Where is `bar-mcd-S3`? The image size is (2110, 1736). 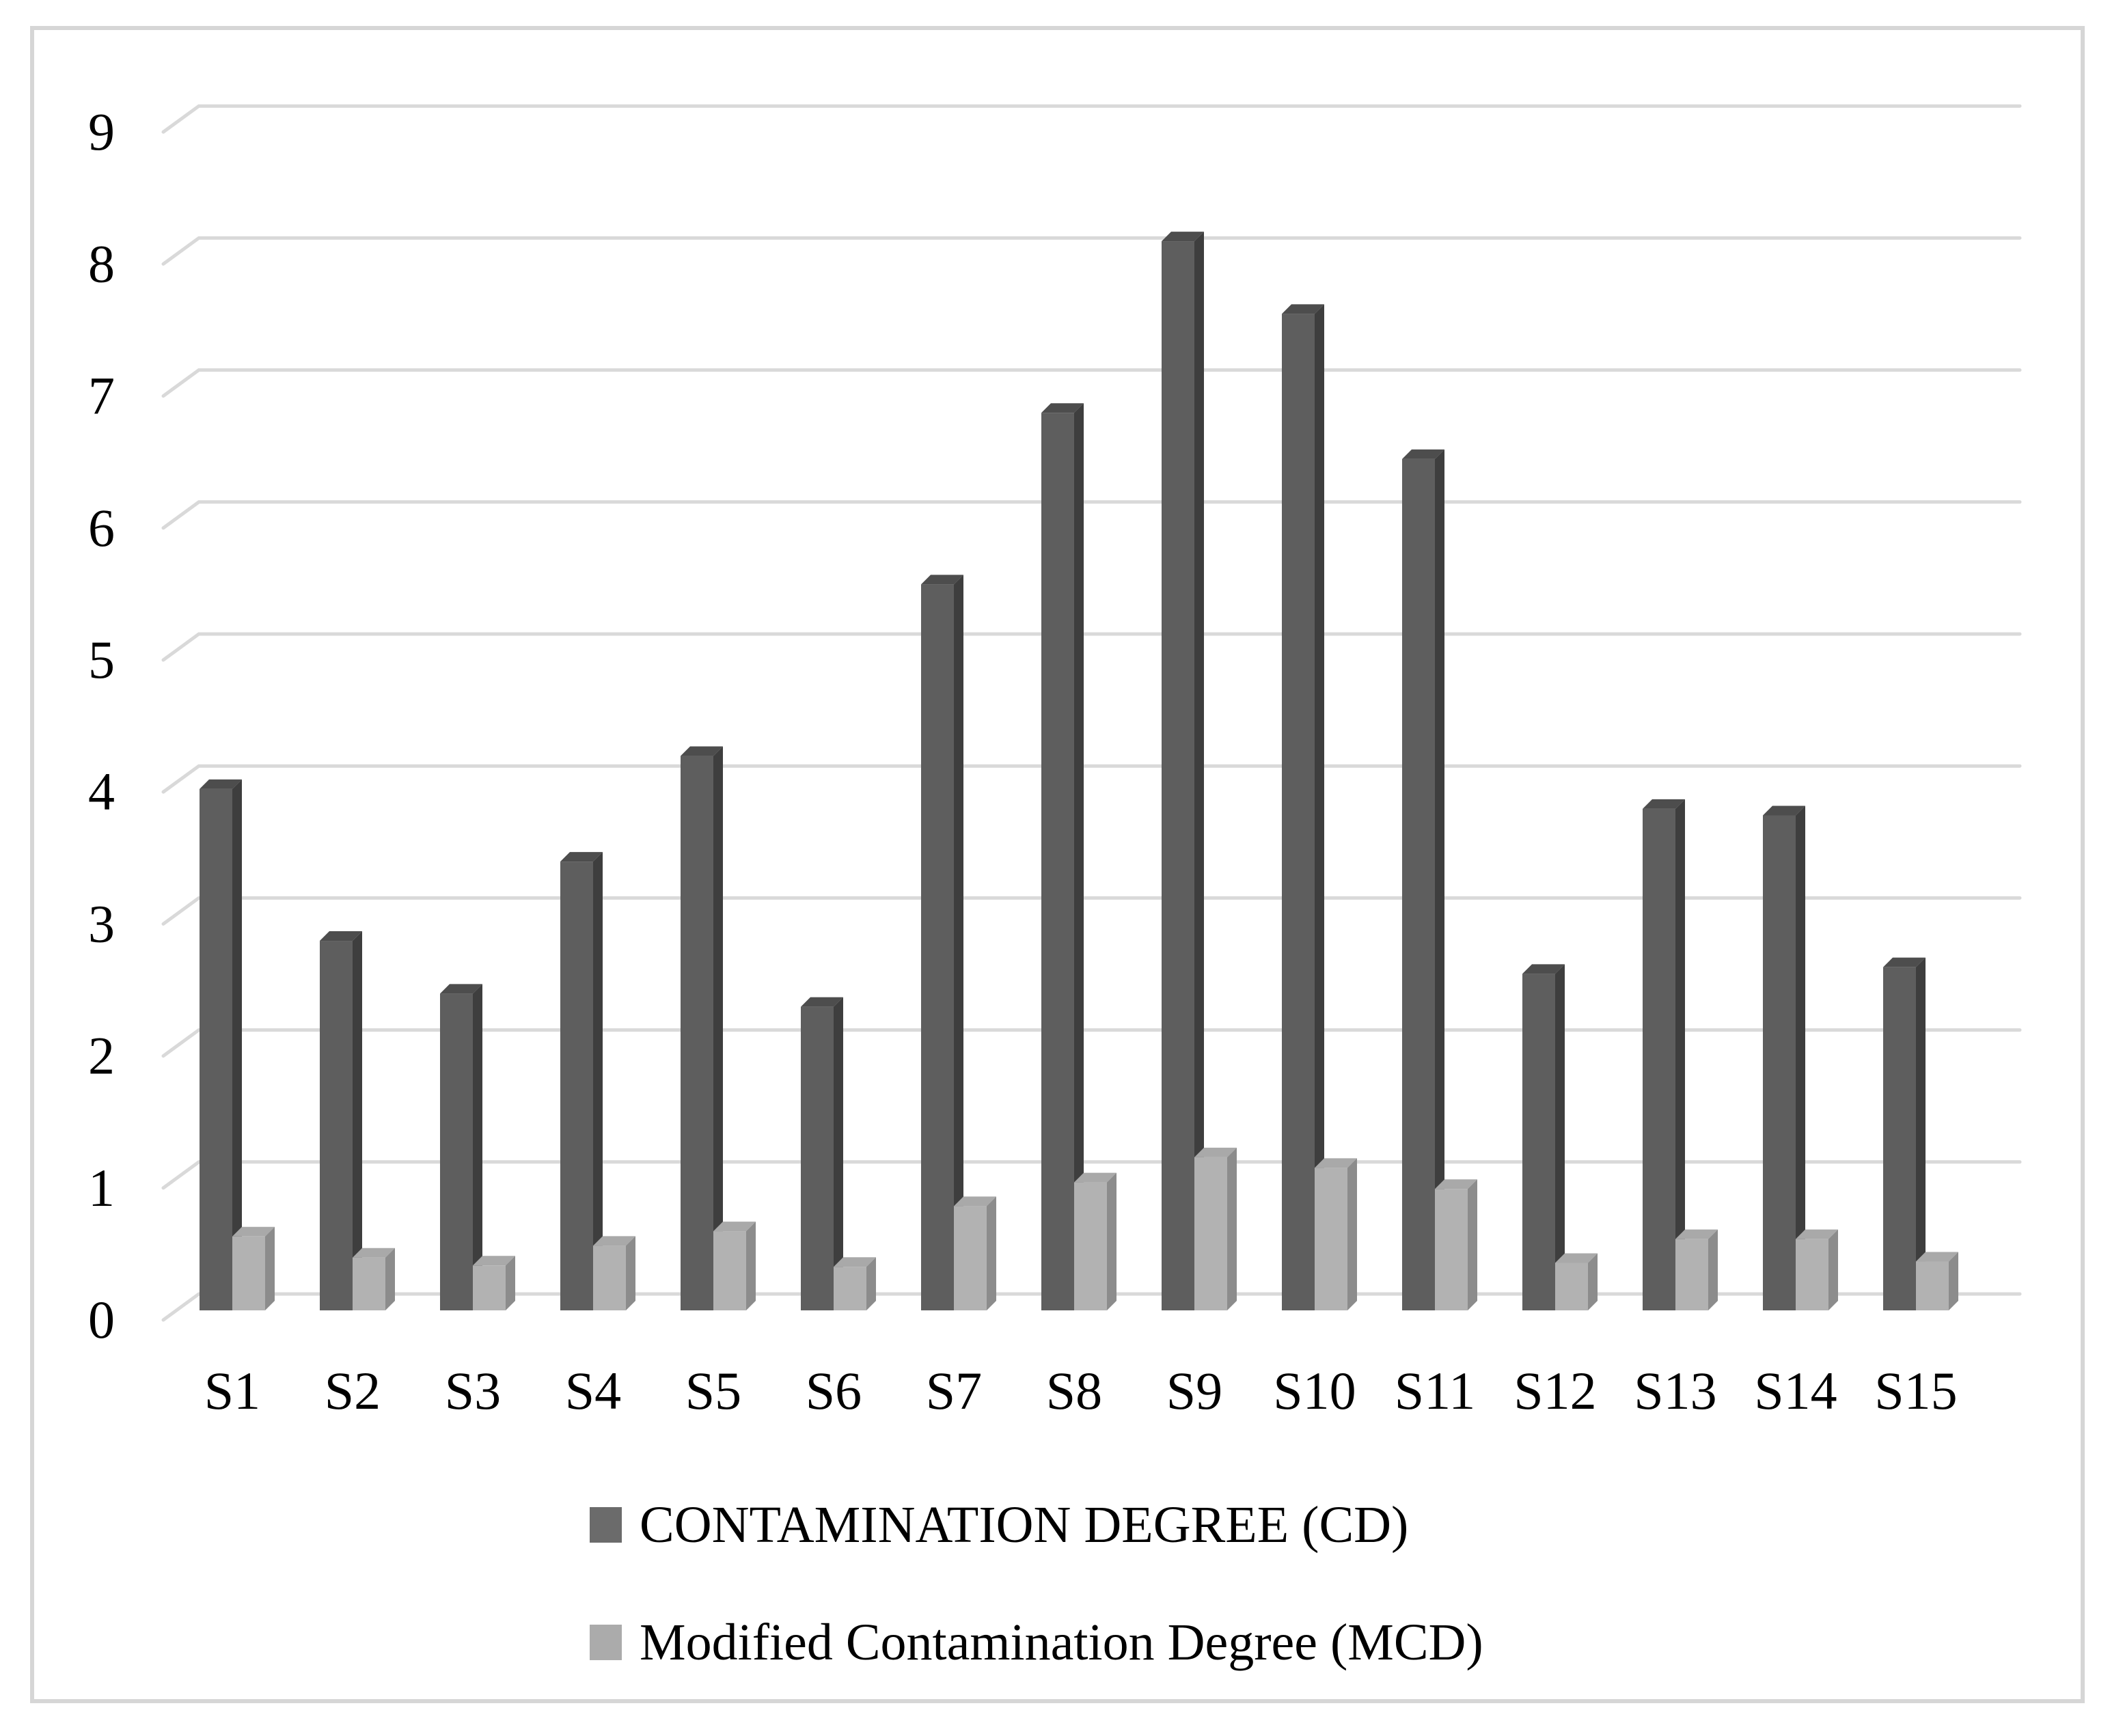
bar-mcd-S3 is located at coordinates (494, 1283).